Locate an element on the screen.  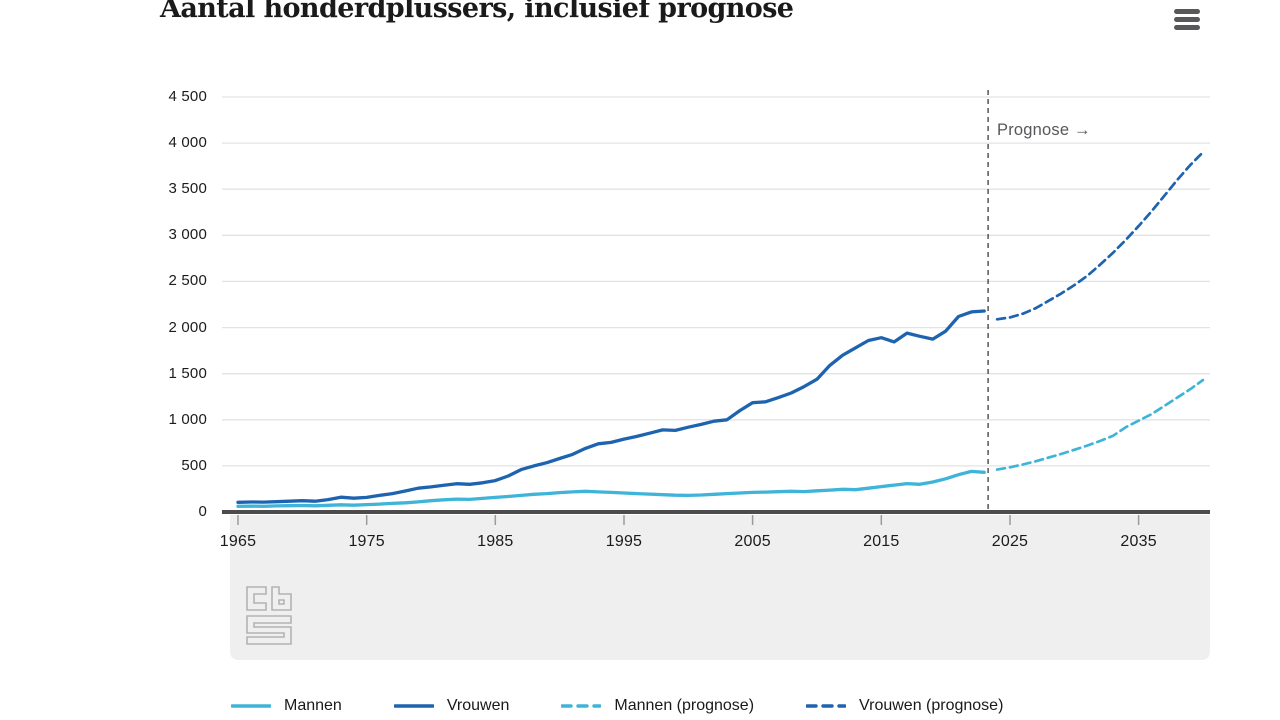
x-axis-label: 2035 is located at coordinates (1138, 541).